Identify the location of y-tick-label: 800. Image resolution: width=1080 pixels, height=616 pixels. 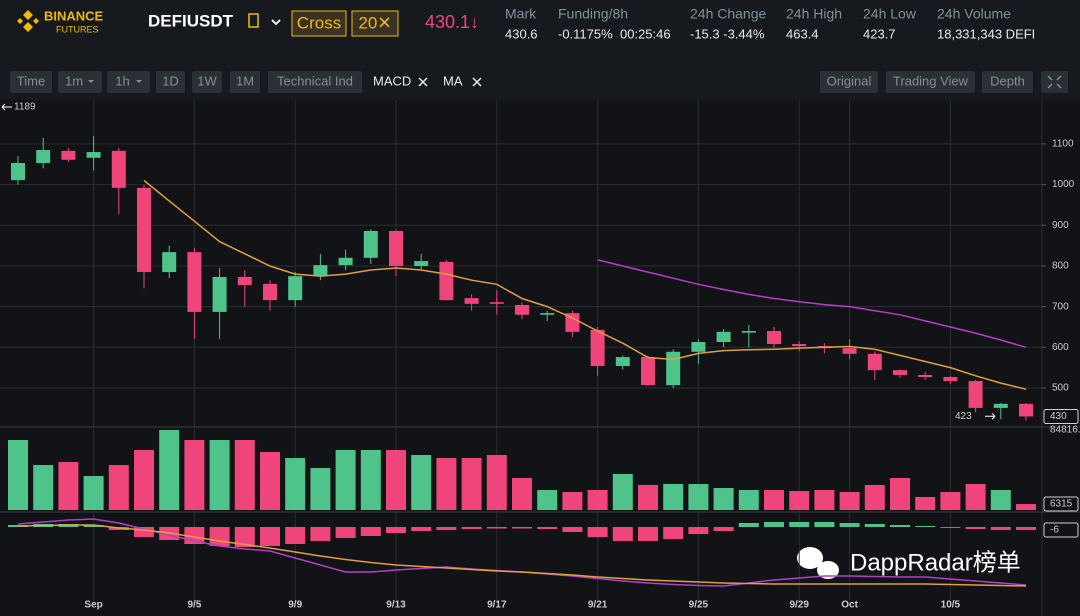
(1060, 266).